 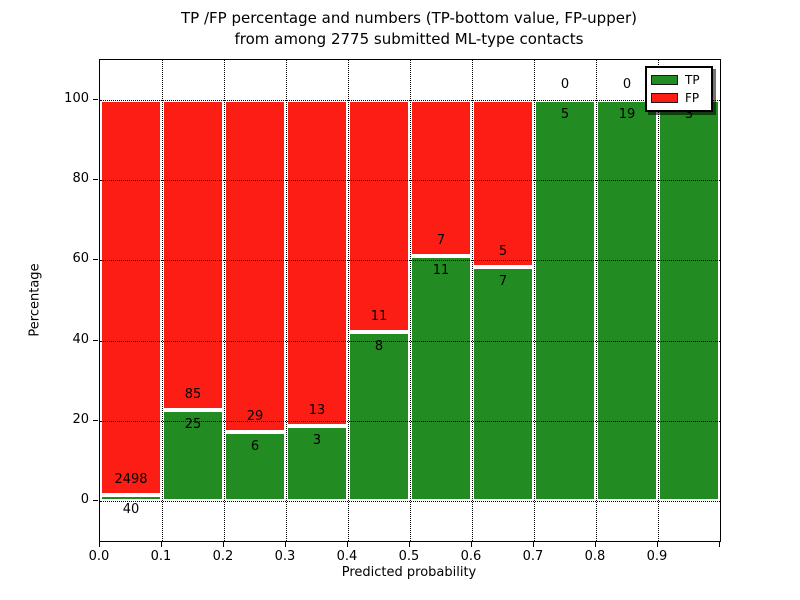 I want to click on tp-swatch-icon, so click(x=664, y=80).